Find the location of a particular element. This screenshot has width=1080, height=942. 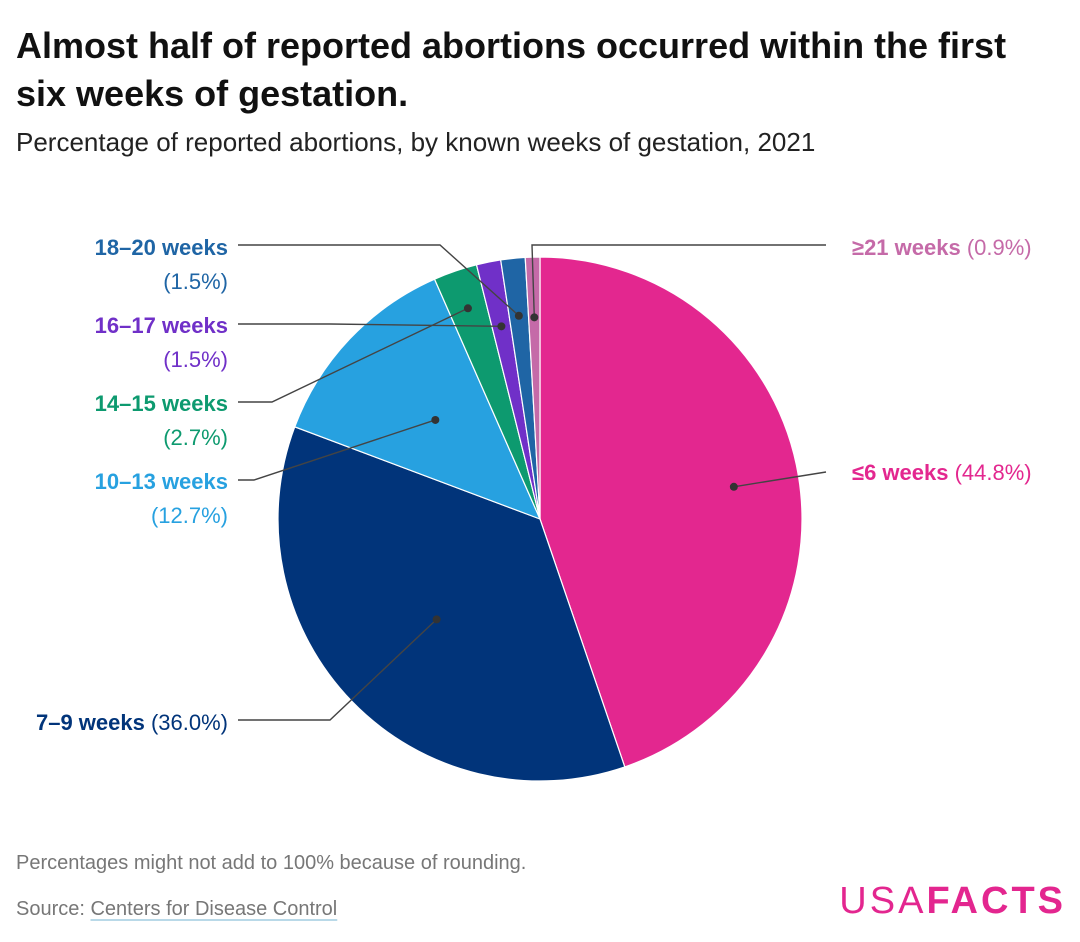

slice-label-name: ≥21 weeks is located at coordinates (906, 247).